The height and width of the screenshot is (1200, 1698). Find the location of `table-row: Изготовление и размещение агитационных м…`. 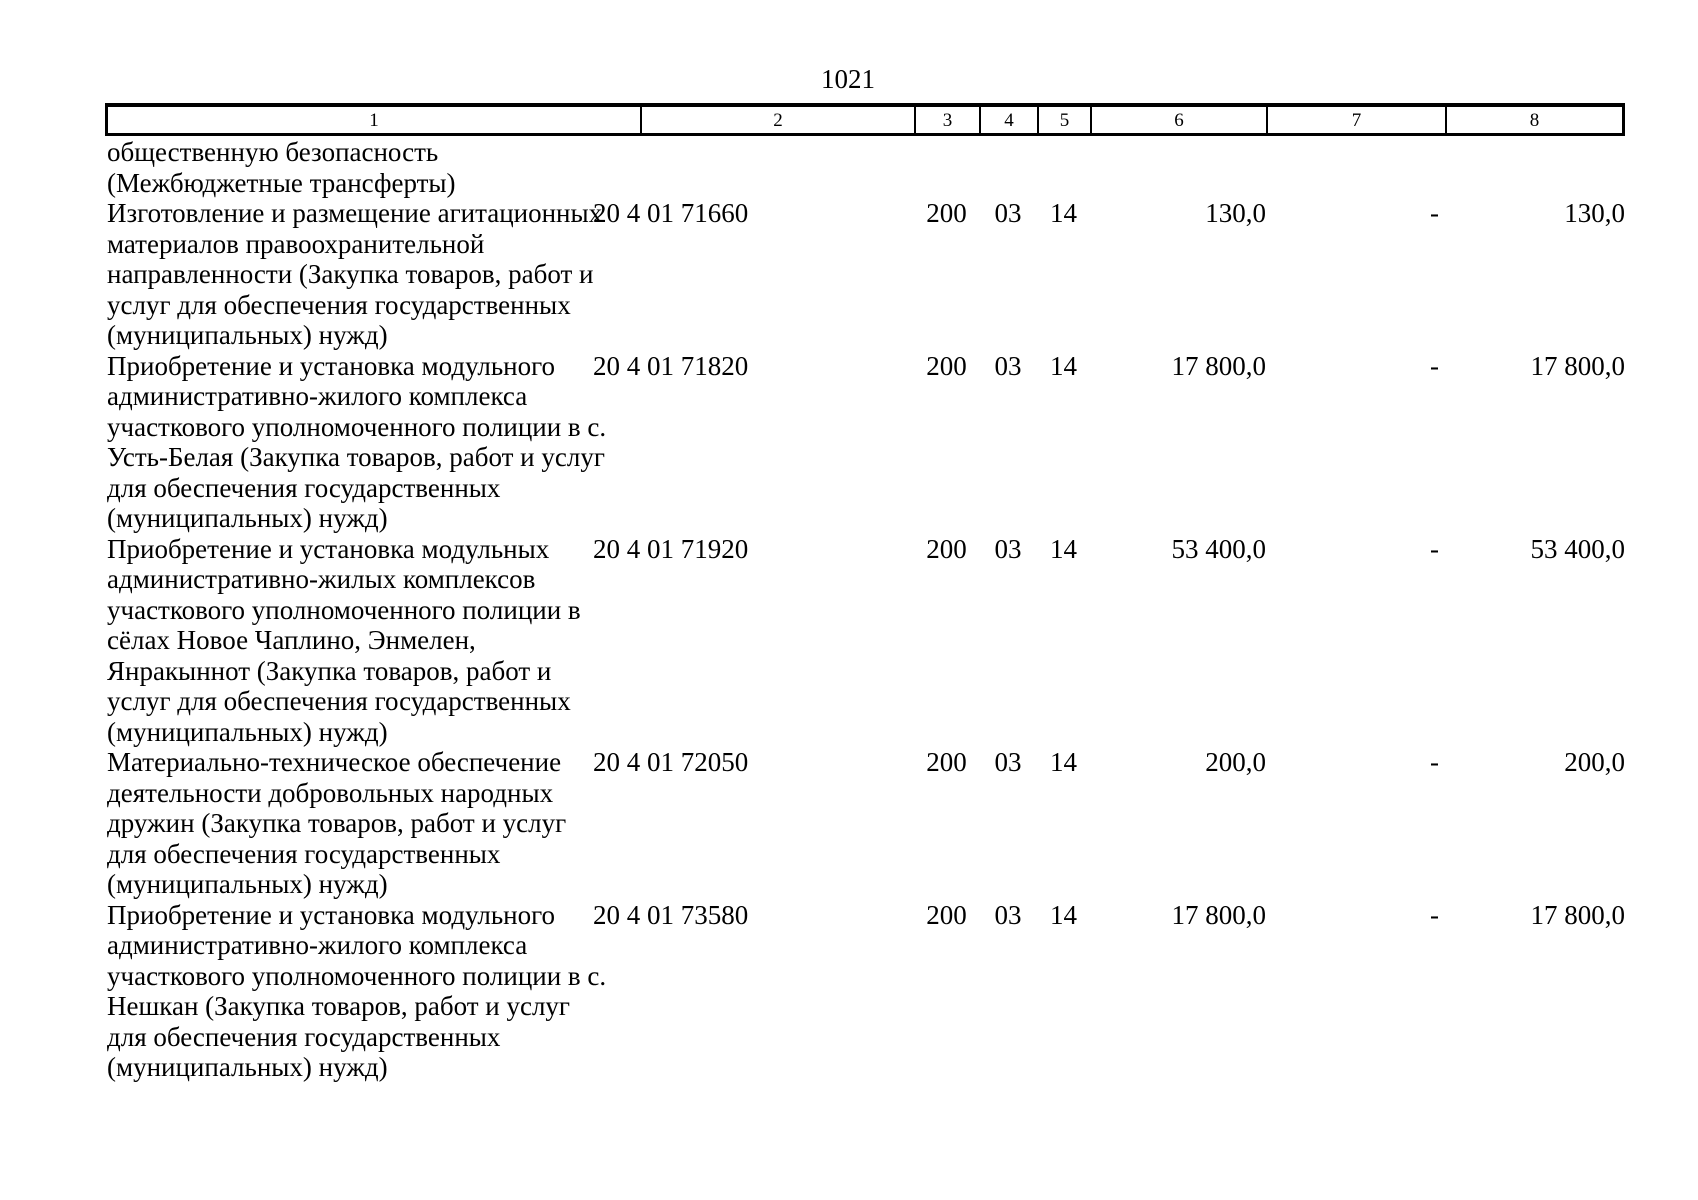

table-row: Изготовление и размещение агитационных м… is located at coordinates (865, 274).